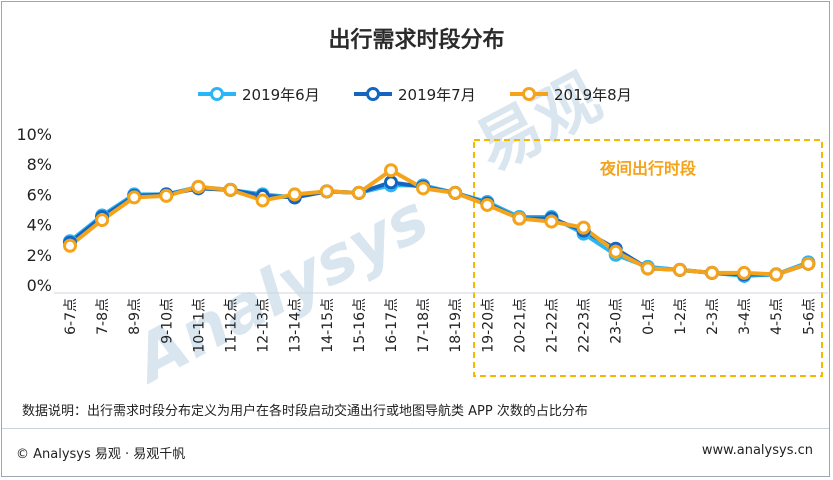  What do you see at coordinates (648, 168) in the screenshot?
I see `night-period-label: 夜间出行时段` at bounding box center [648, 168].